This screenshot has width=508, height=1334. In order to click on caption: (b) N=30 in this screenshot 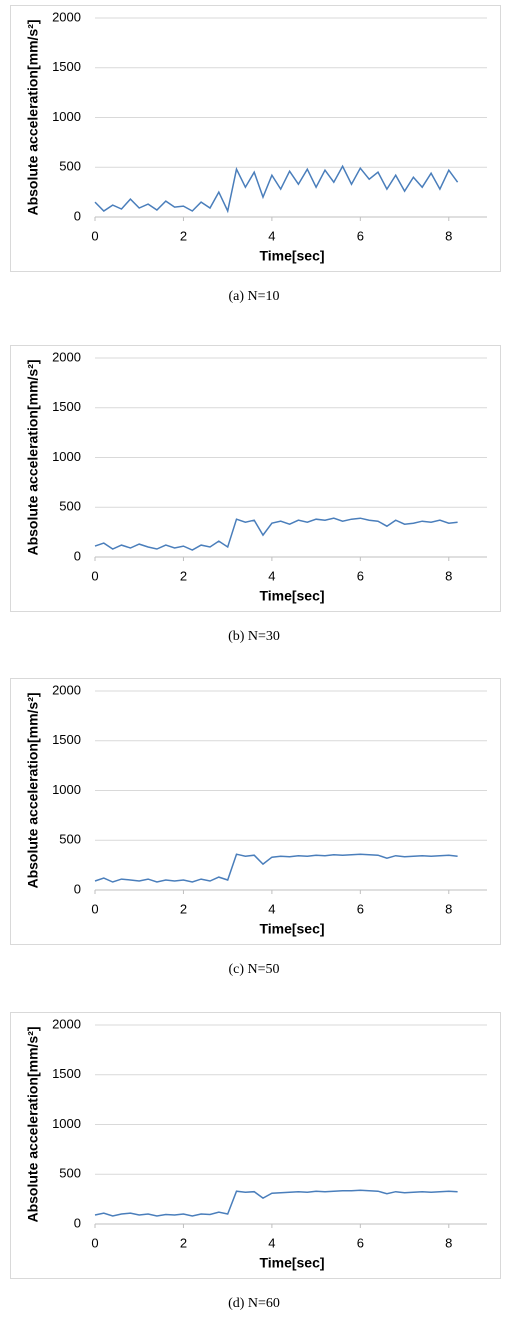, I will do `click(254, 636)`.